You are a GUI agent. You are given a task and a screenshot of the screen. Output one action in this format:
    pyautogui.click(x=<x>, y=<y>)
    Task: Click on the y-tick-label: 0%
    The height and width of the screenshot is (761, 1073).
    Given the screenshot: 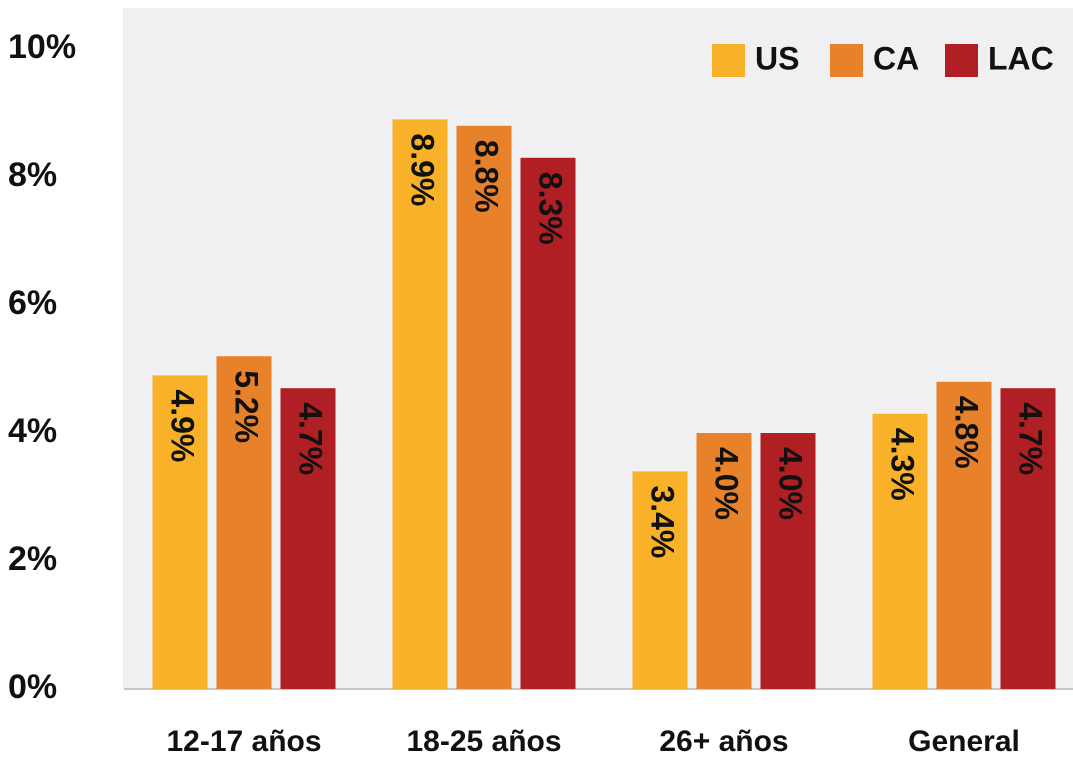 What is the action you would take?
    pyautogui.click(x=32, y=687)
    